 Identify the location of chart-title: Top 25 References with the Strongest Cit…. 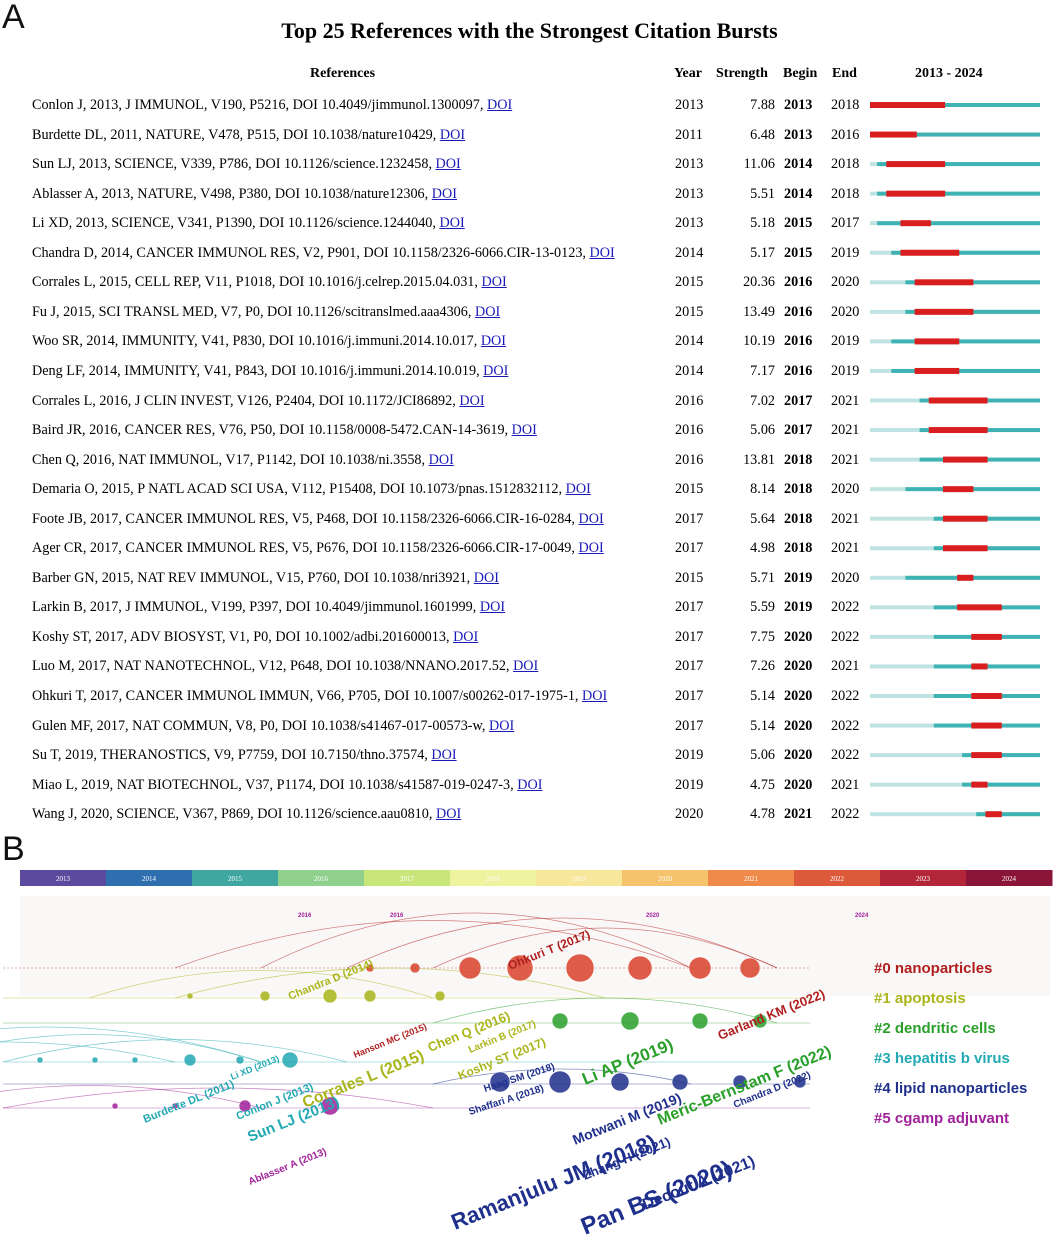
(529, 30).